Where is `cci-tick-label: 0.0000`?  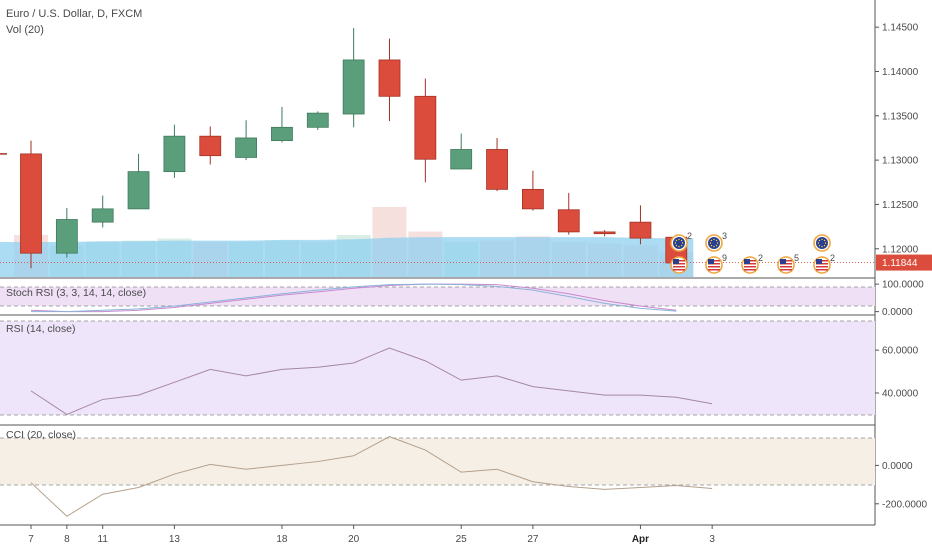
cci-tick-label: 0.0000 is located at coordinates (897, 466).